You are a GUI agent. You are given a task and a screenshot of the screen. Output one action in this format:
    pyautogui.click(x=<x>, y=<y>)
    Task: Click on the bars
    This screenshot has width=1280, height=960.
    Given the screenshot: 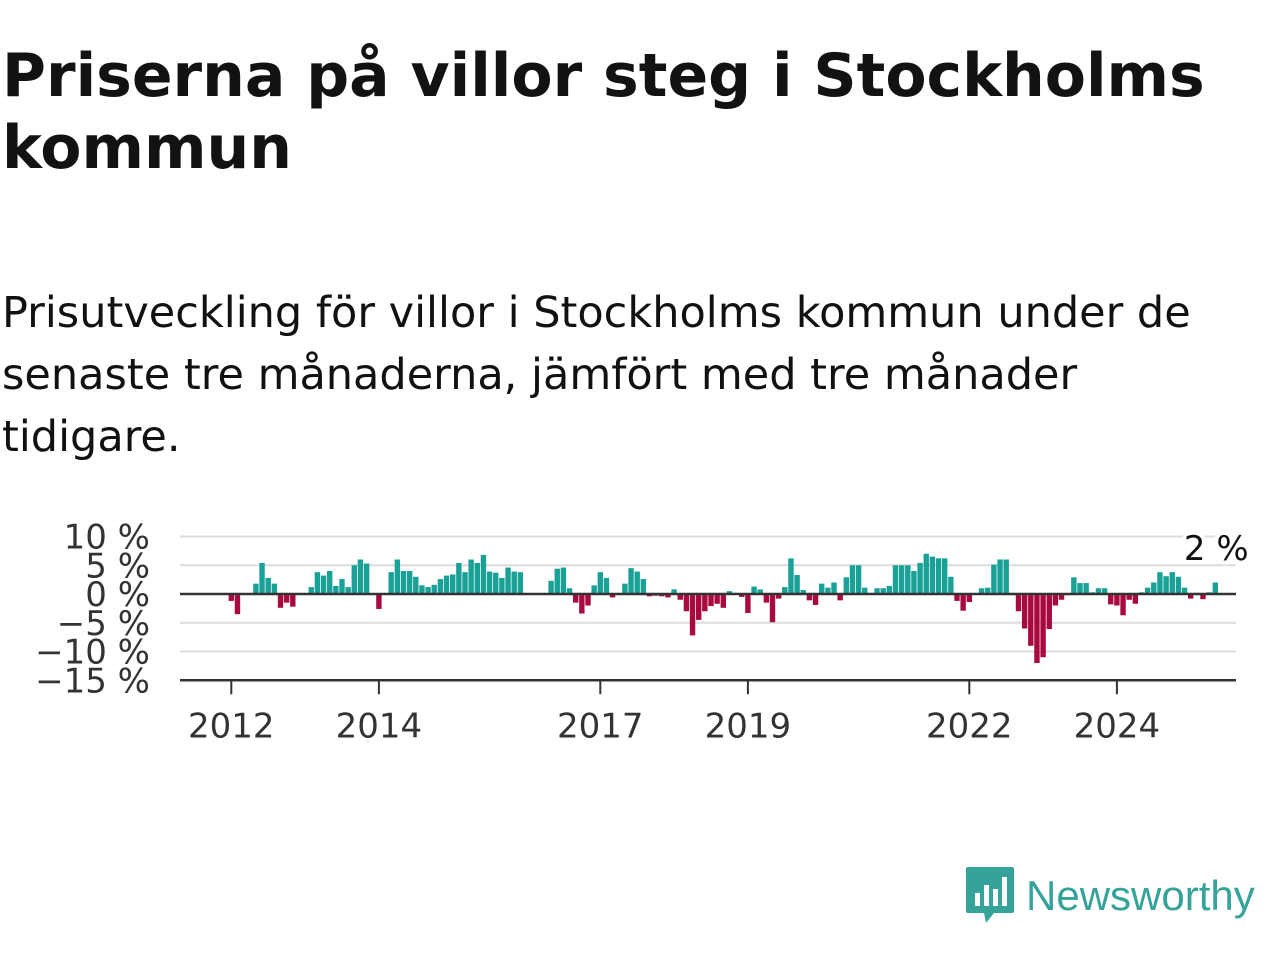 What is the action you would take?
    pyautogui.click(x=723, y=608)
    